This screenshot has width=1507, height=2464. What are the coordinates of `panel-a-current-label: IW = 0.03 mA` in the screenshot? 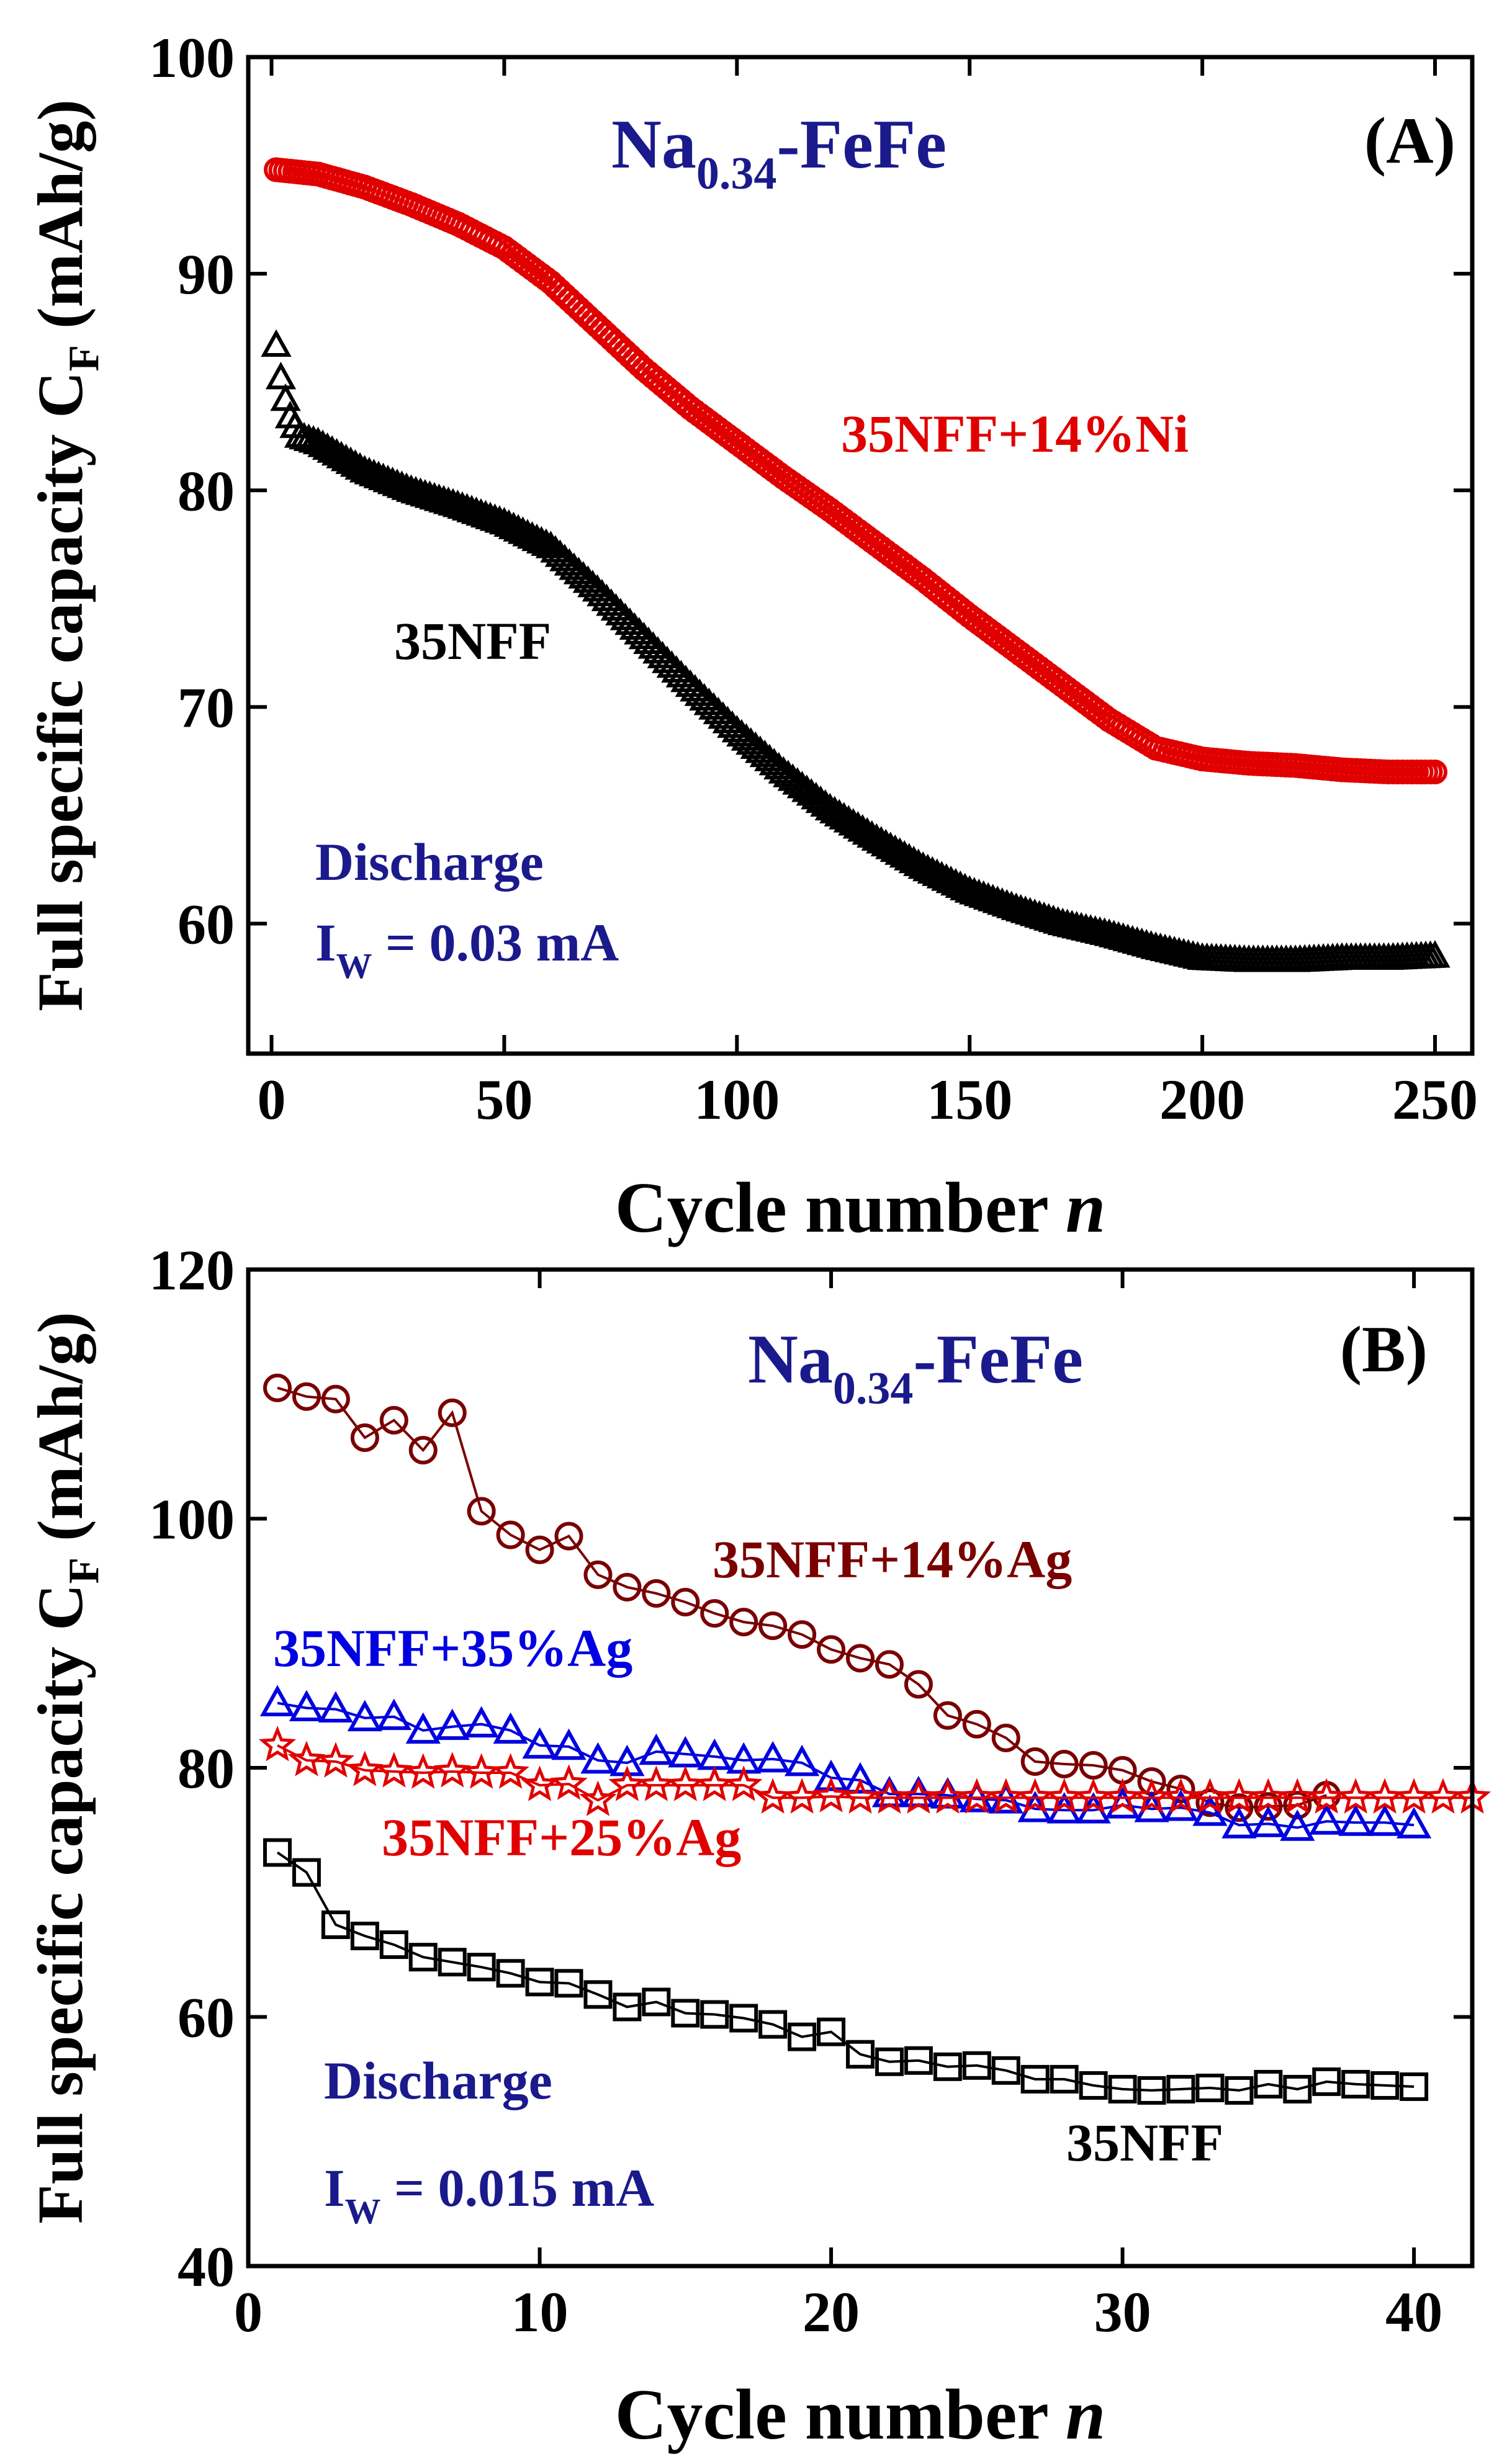 It's located at (467, 949).